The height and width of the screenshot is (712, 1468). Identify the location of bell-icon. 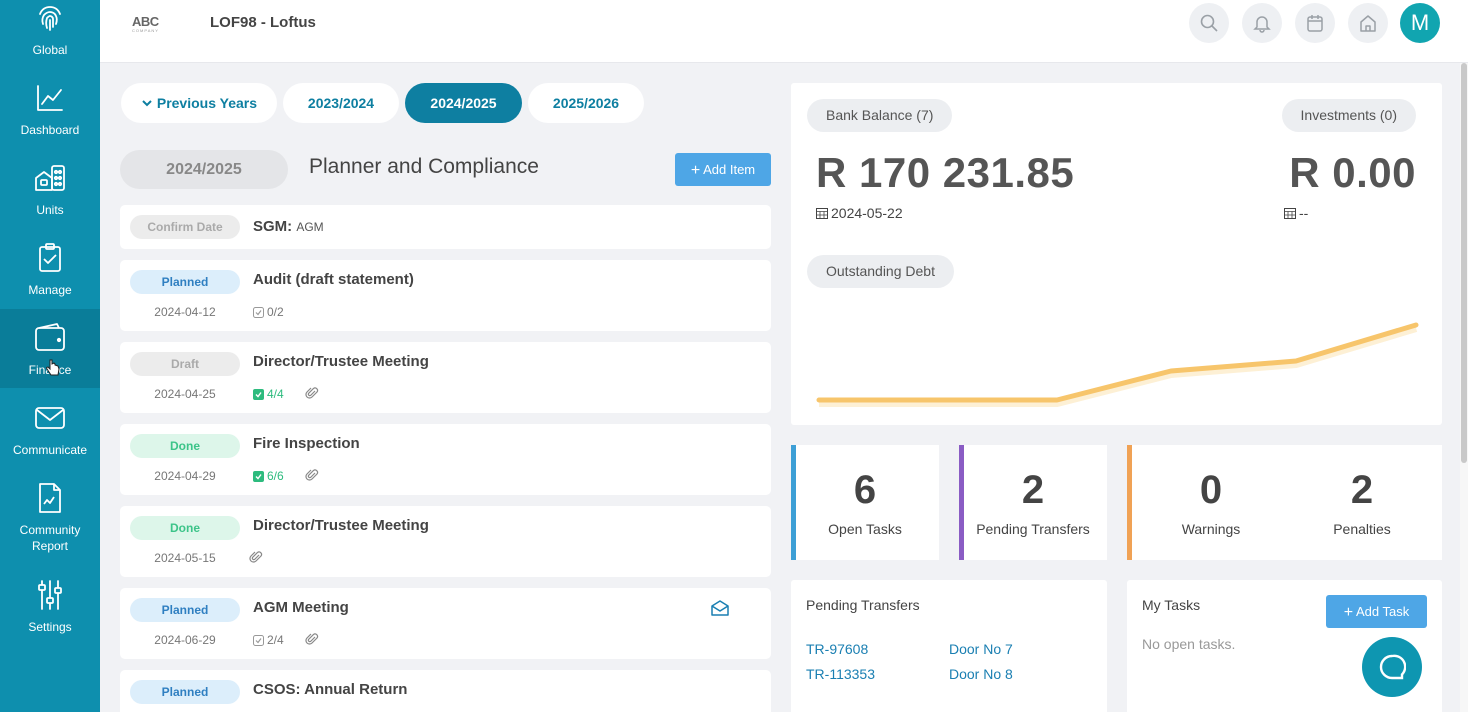
(1262, 24).